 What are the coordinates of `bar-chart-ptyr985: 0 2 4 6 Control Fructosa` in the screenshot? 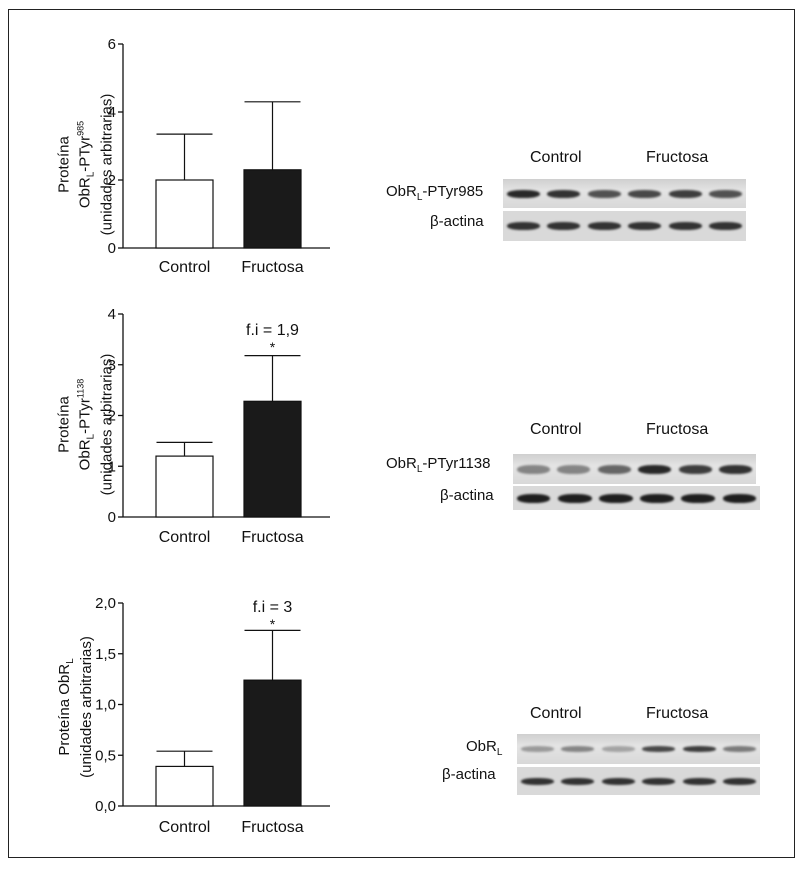 It's located at (219, 156).